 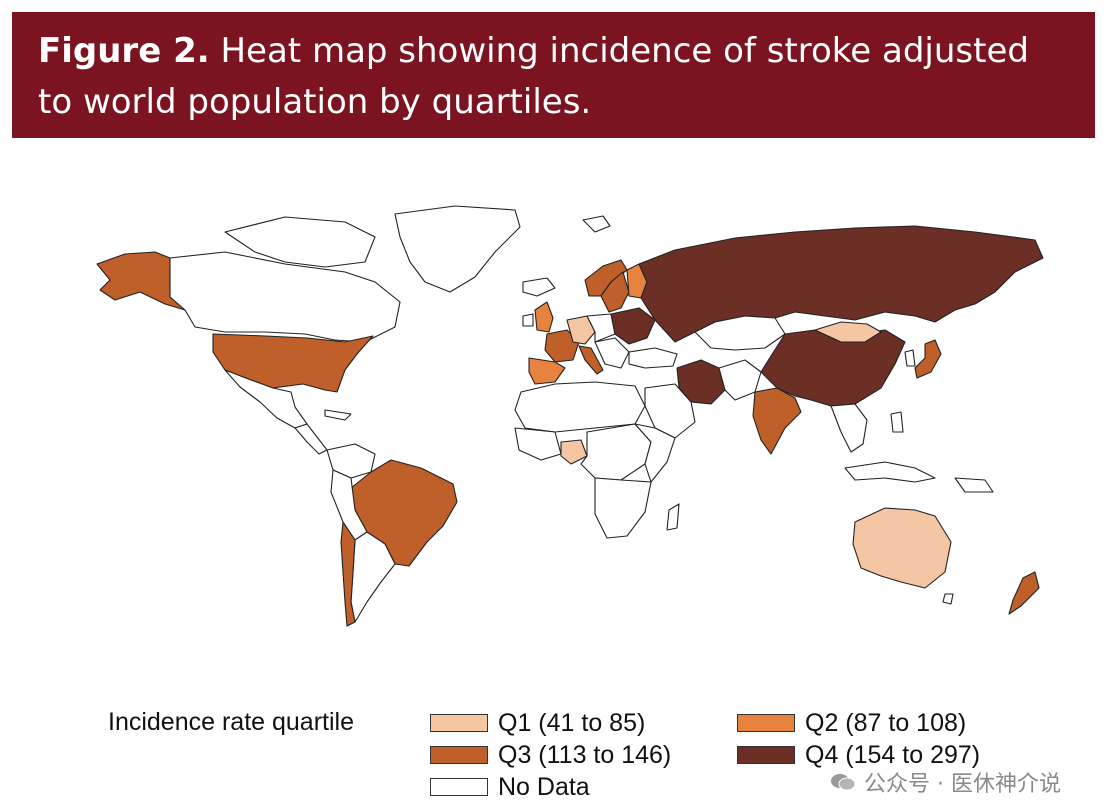 What do you see at coordinates (848, 332) in the screenshot?
I see `mongolia` at bounding box center [848, 332].